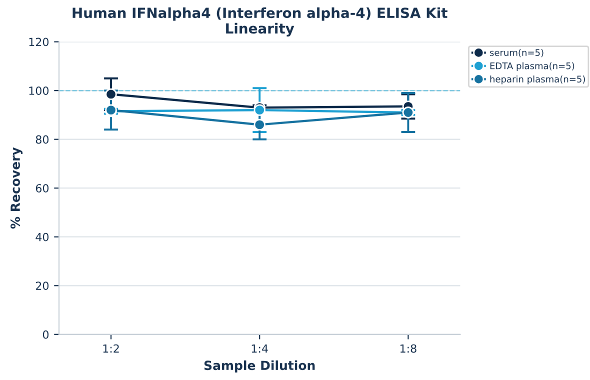 This screenshot has height=380, width=590. What do you see at coordinates (39, 90) in the screenshot?
I see `y-tick-label: 100` at bounding box center [39, 90].